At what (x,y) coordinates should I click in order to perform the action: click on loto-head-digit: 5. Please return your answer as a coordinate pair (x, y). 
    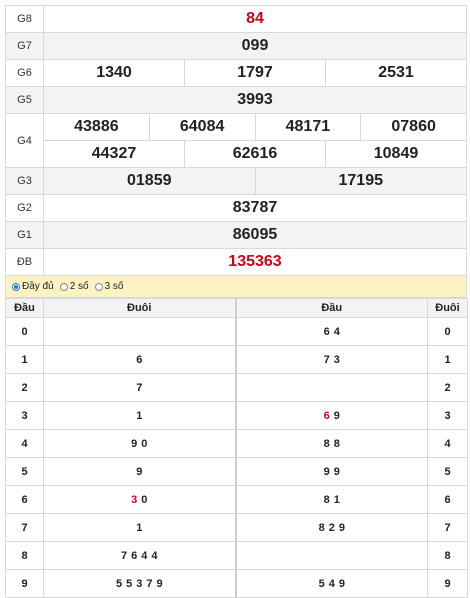
    Looking at the image, I should click on (24, 471).